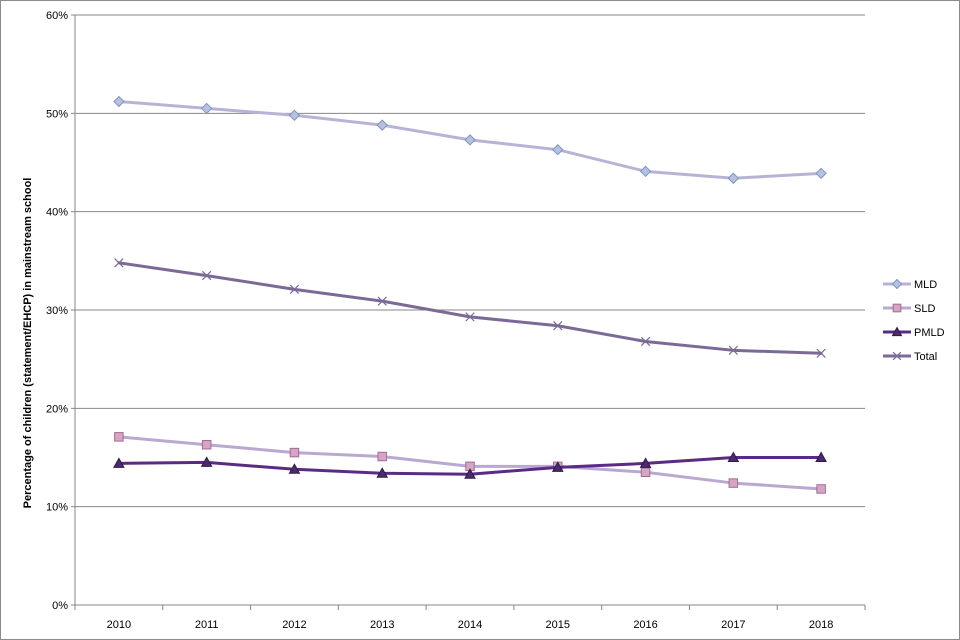  Describe the element at coordinates (207, 625) in the screenshot. I see `x-tick-label: 2011` at that location.